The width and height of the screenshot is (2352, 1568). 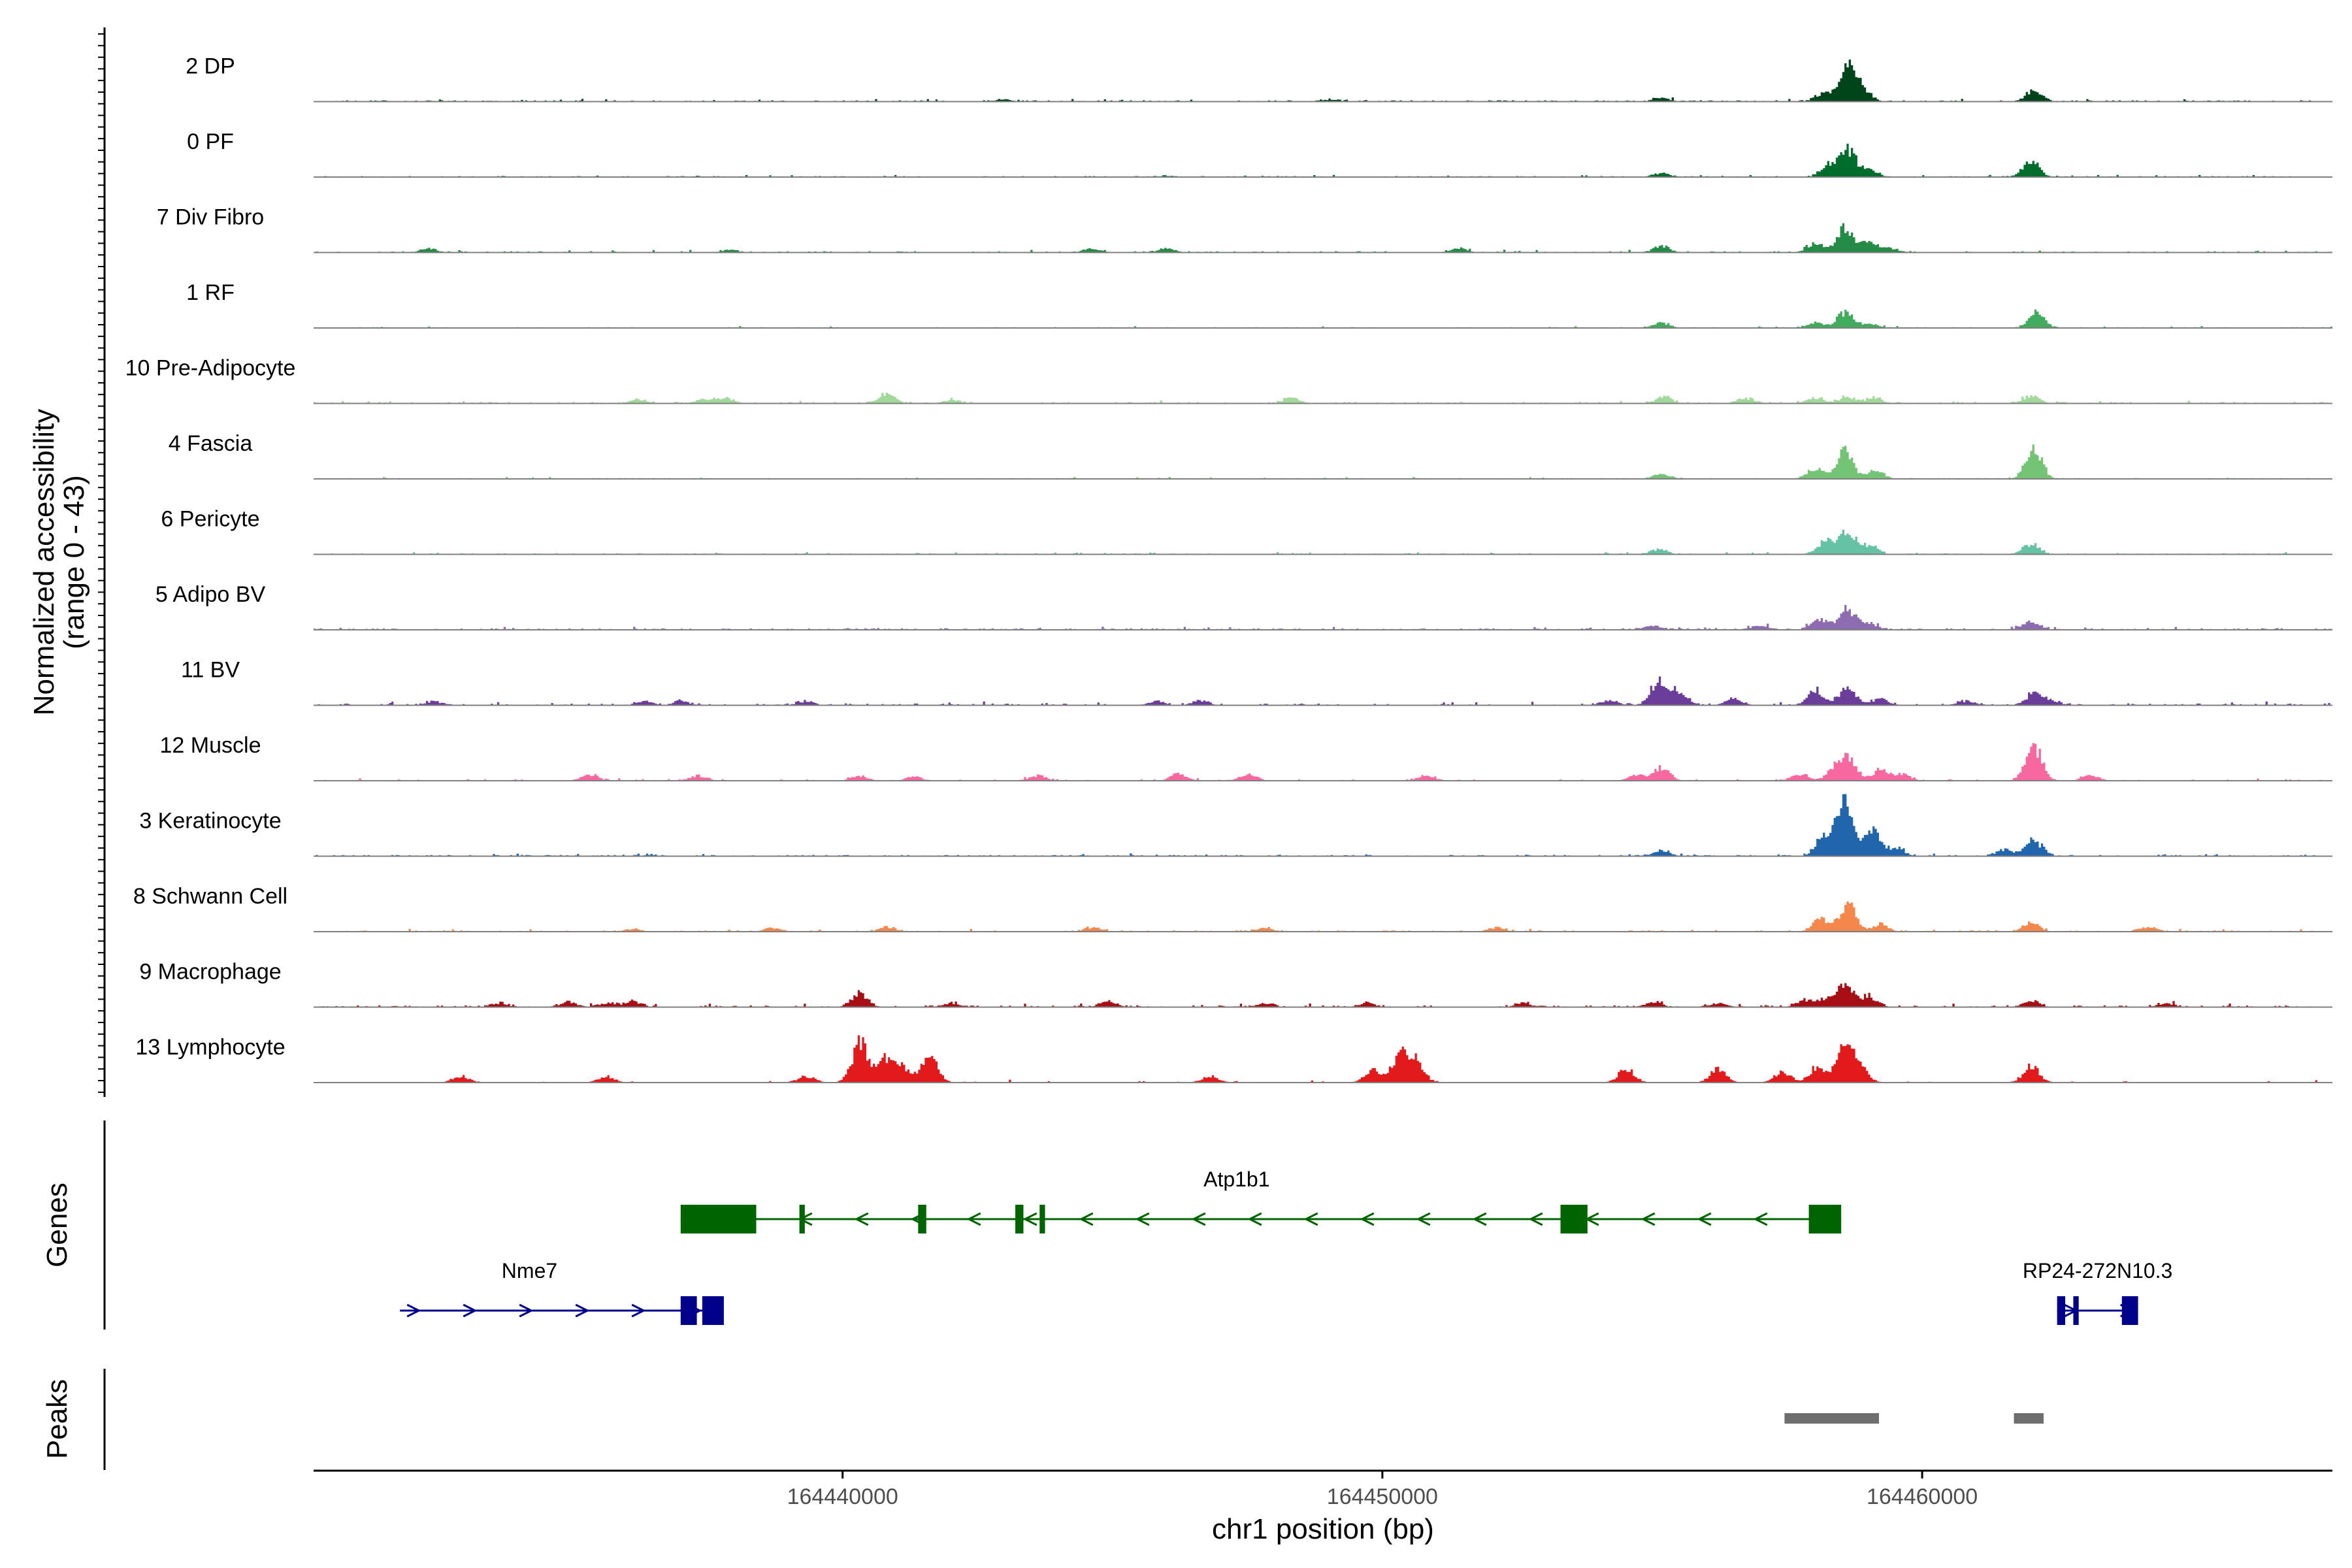 I want to click on gene-name: Nme7, so click(x=529, y=1270).